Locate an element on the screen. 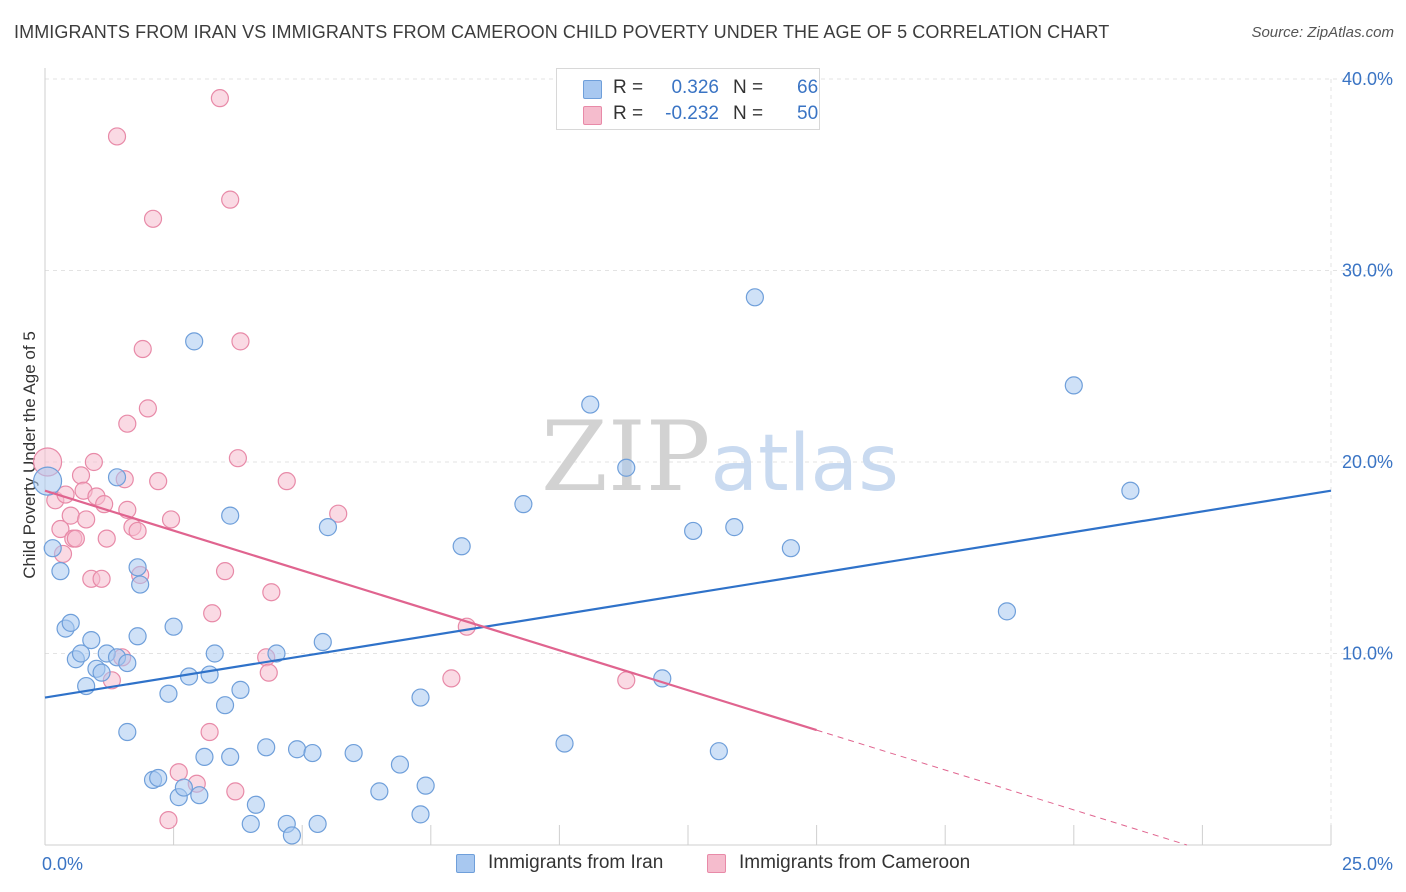  bottom-cameroon-swatch is located at coordinates (716, 863).